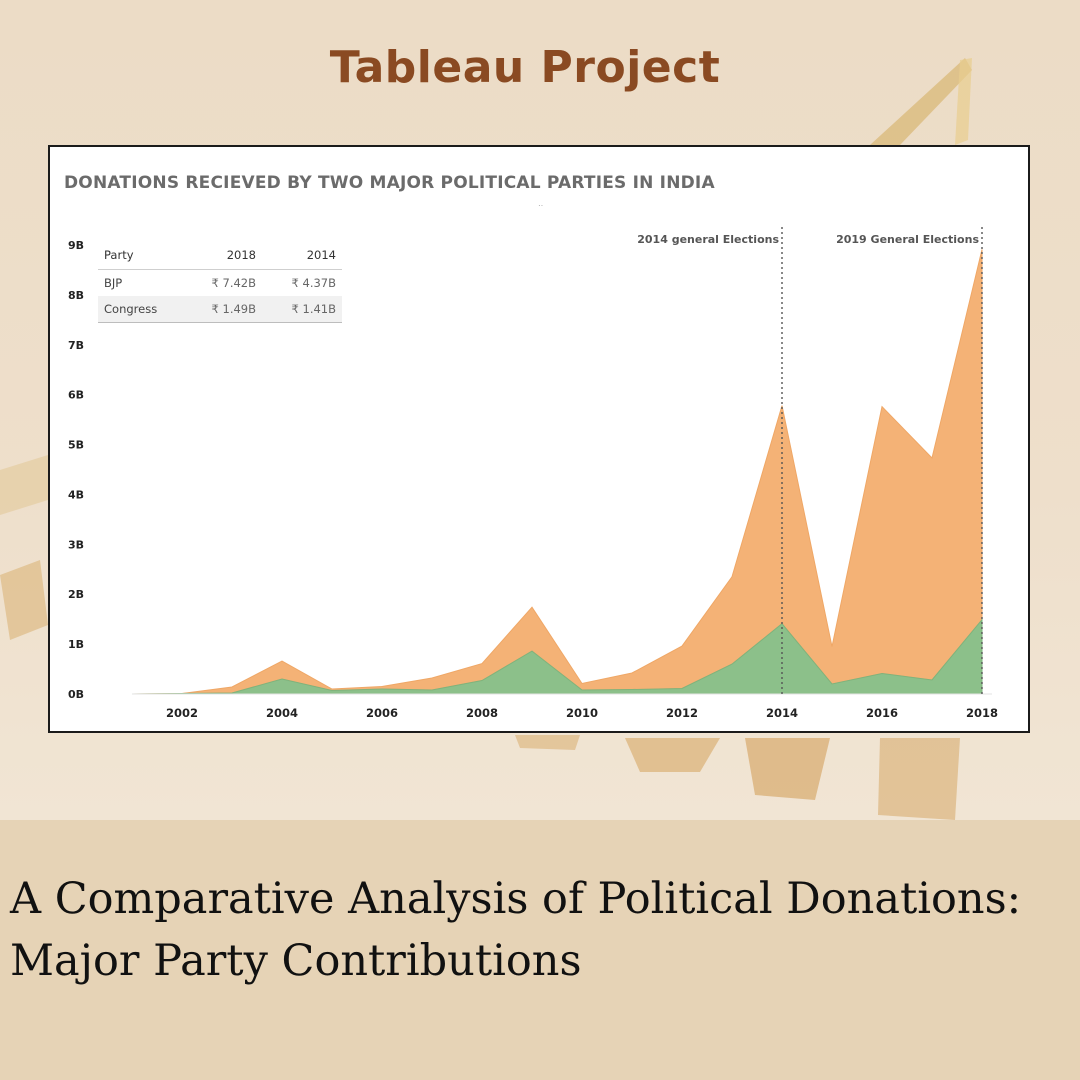 This screenshot has height=1080, width=1080. Describe the element at coordinates (76, 544) in the screenshot. I see `y-tick-label: 3B` at that location.